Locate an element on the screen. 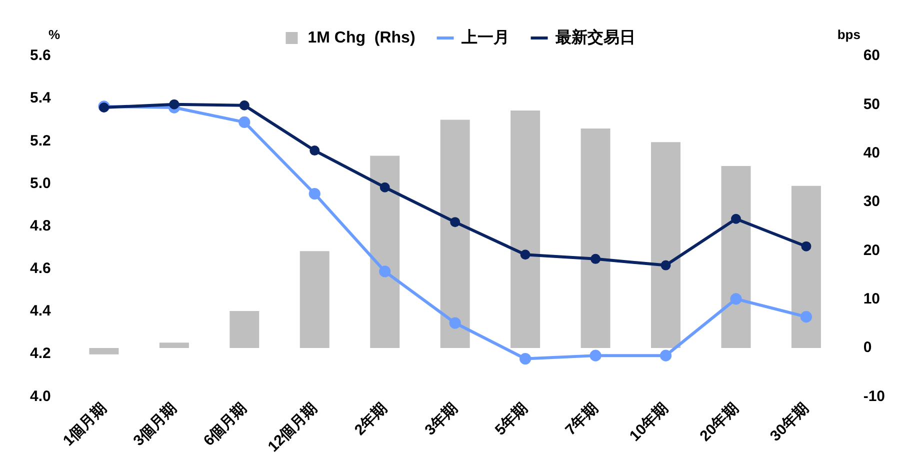 Image resolution: width=909 pixels, height=459 pixels. x-tick-label: 12個月期 is located at coordinates (292, 428).